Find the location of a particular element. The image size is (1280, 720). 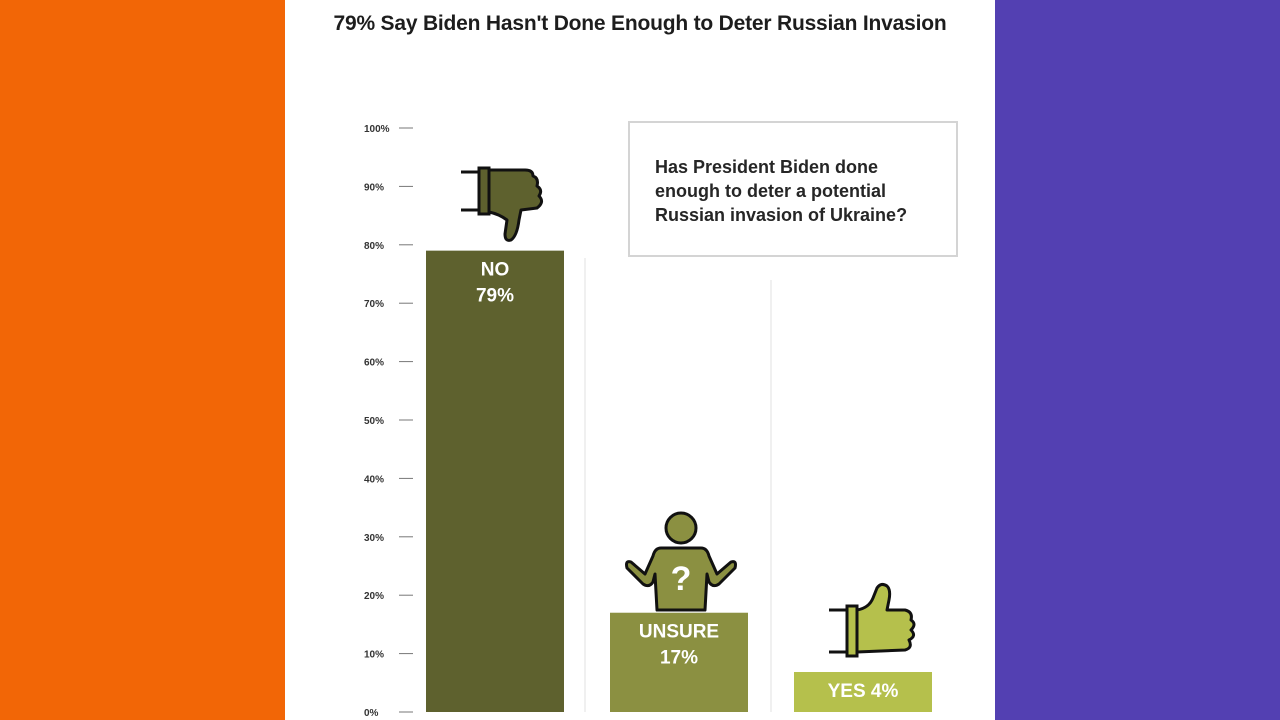

bar-data-label: YES 4% is located at coordinates (863, 691).